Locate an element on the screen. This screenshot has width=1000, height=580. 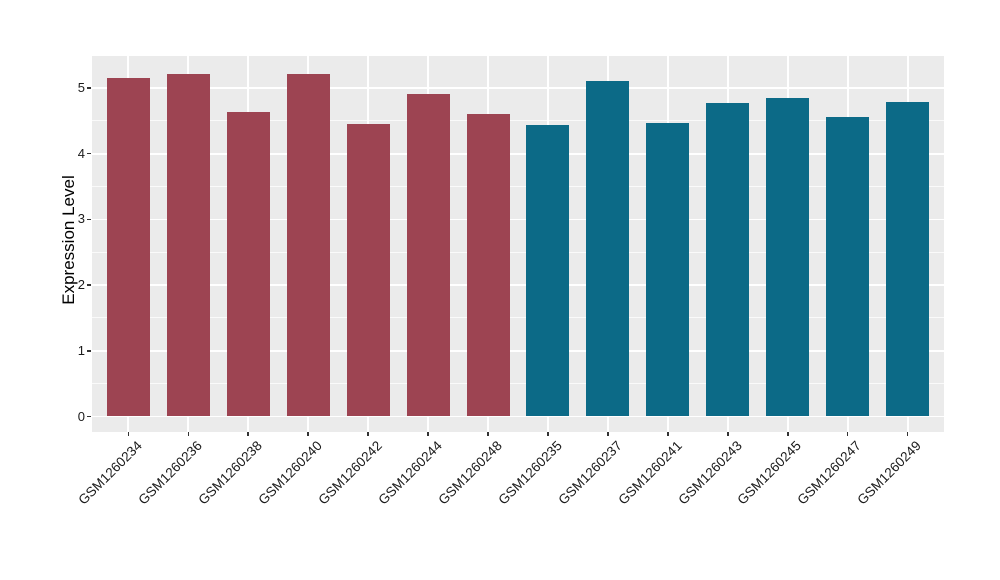
y-tick-label: 5 is located at coordinates (81, 87).